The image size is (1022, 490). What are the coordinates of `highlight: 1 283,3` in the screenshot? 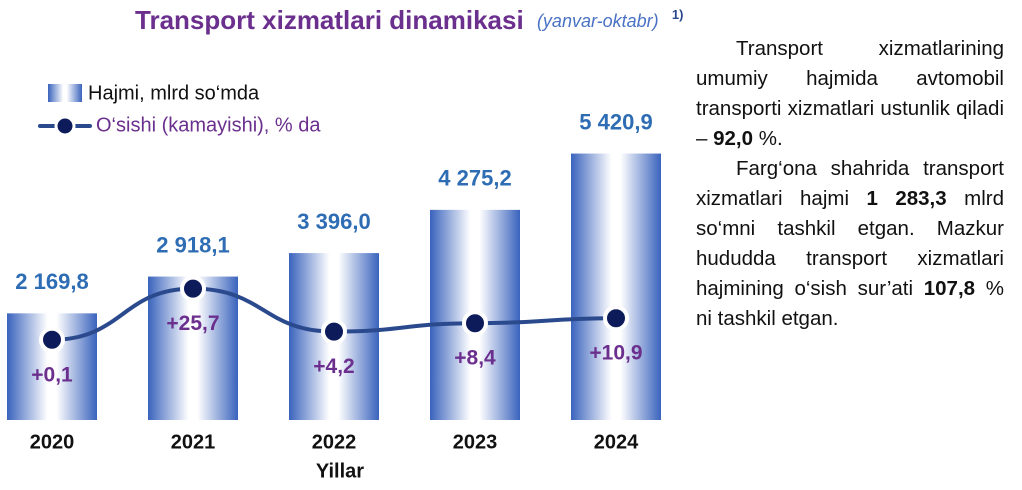 It's located at (906, 198).